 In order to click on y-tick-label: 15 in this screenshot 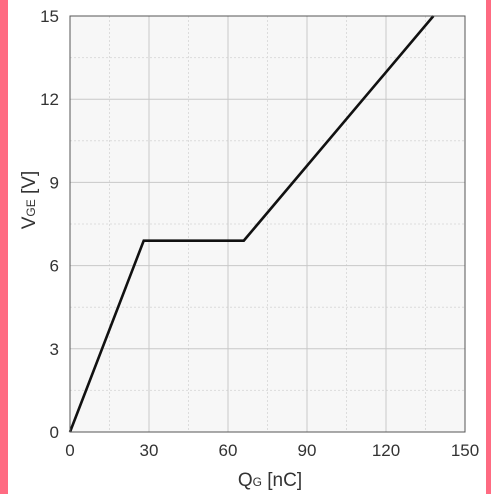, I will do `click(49, 16)`.